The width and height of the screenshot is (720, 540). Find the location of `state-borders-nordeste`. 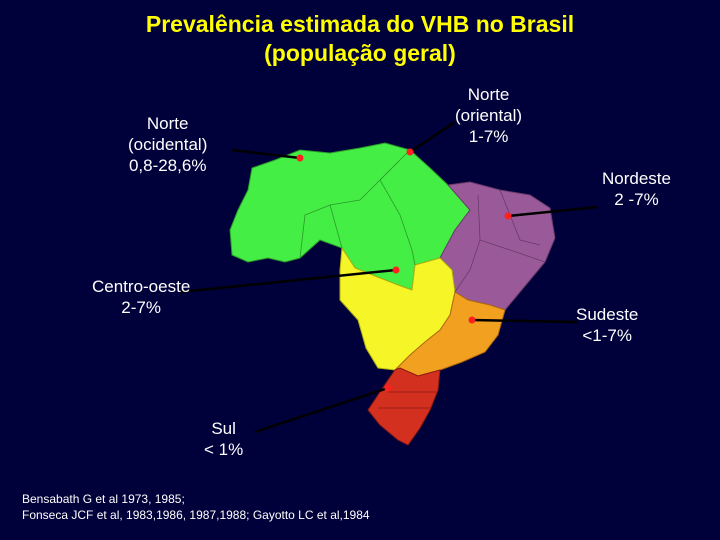

state-borders-nordeste is located at coordinates (500, 241).